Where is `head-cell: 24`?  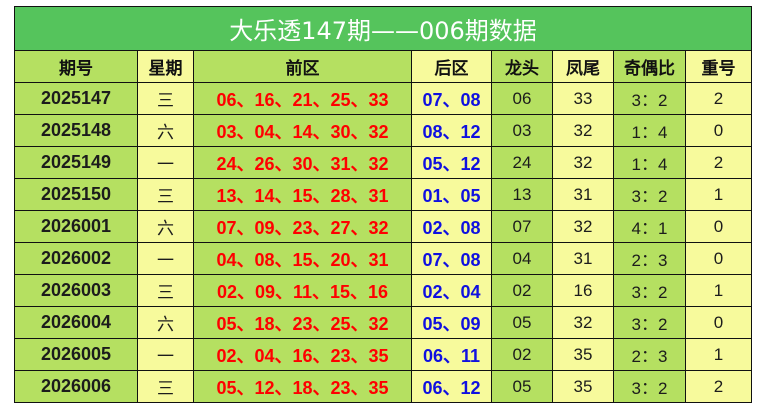 head-cell: 24 is located at coordinates (522, 162).